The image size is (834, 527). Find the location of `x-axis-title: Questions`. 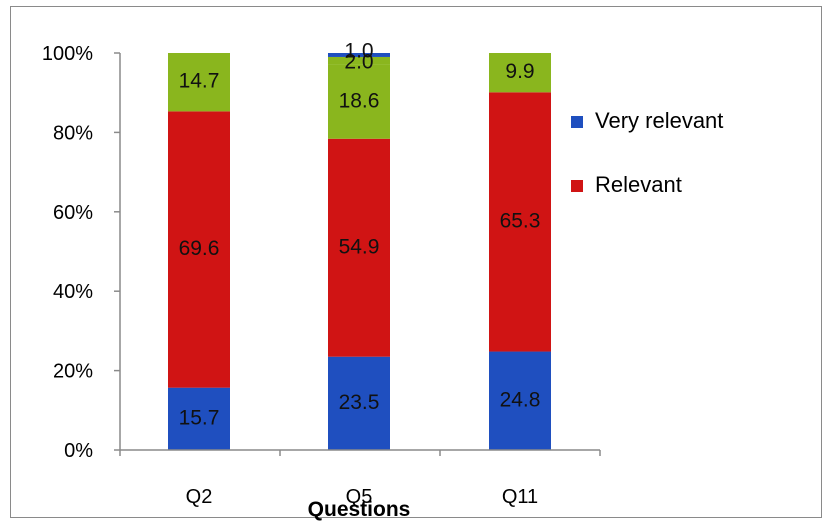

x-axis-title: Questions is located at coordinates (359, 509).